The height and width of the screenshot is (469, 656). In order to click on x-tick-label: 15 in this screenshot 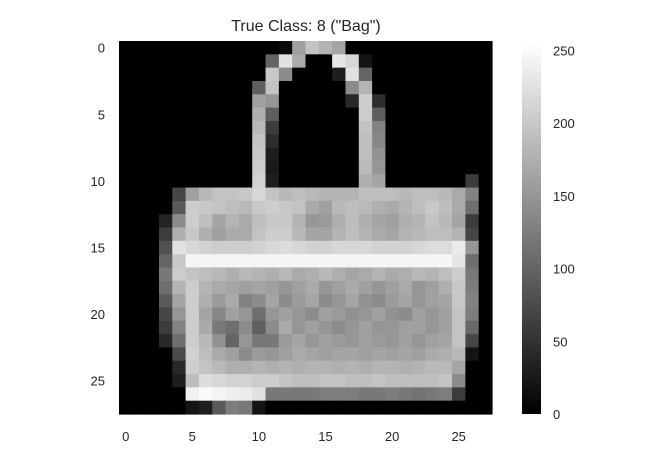, I will do `click(325, 436)`.